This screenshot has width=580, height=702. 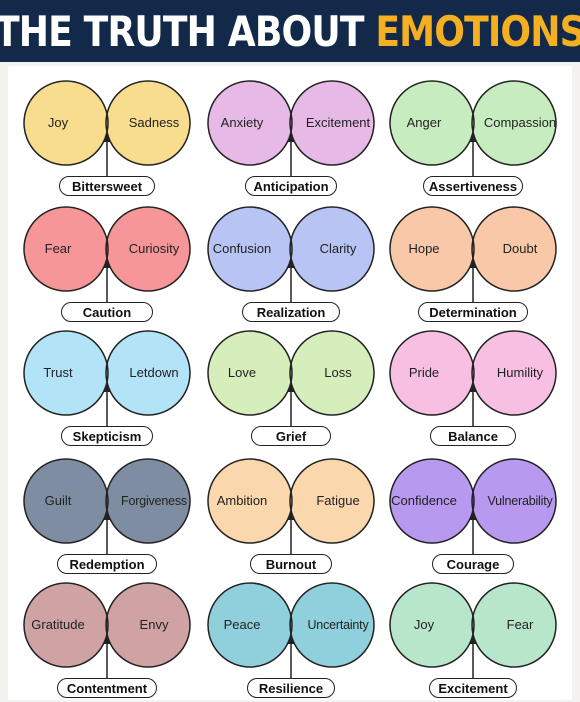 What do you see at coordinates (58, 372) in the screenshot?
I see `left-emotion-label: Trust` at bounding box center [58, 372].